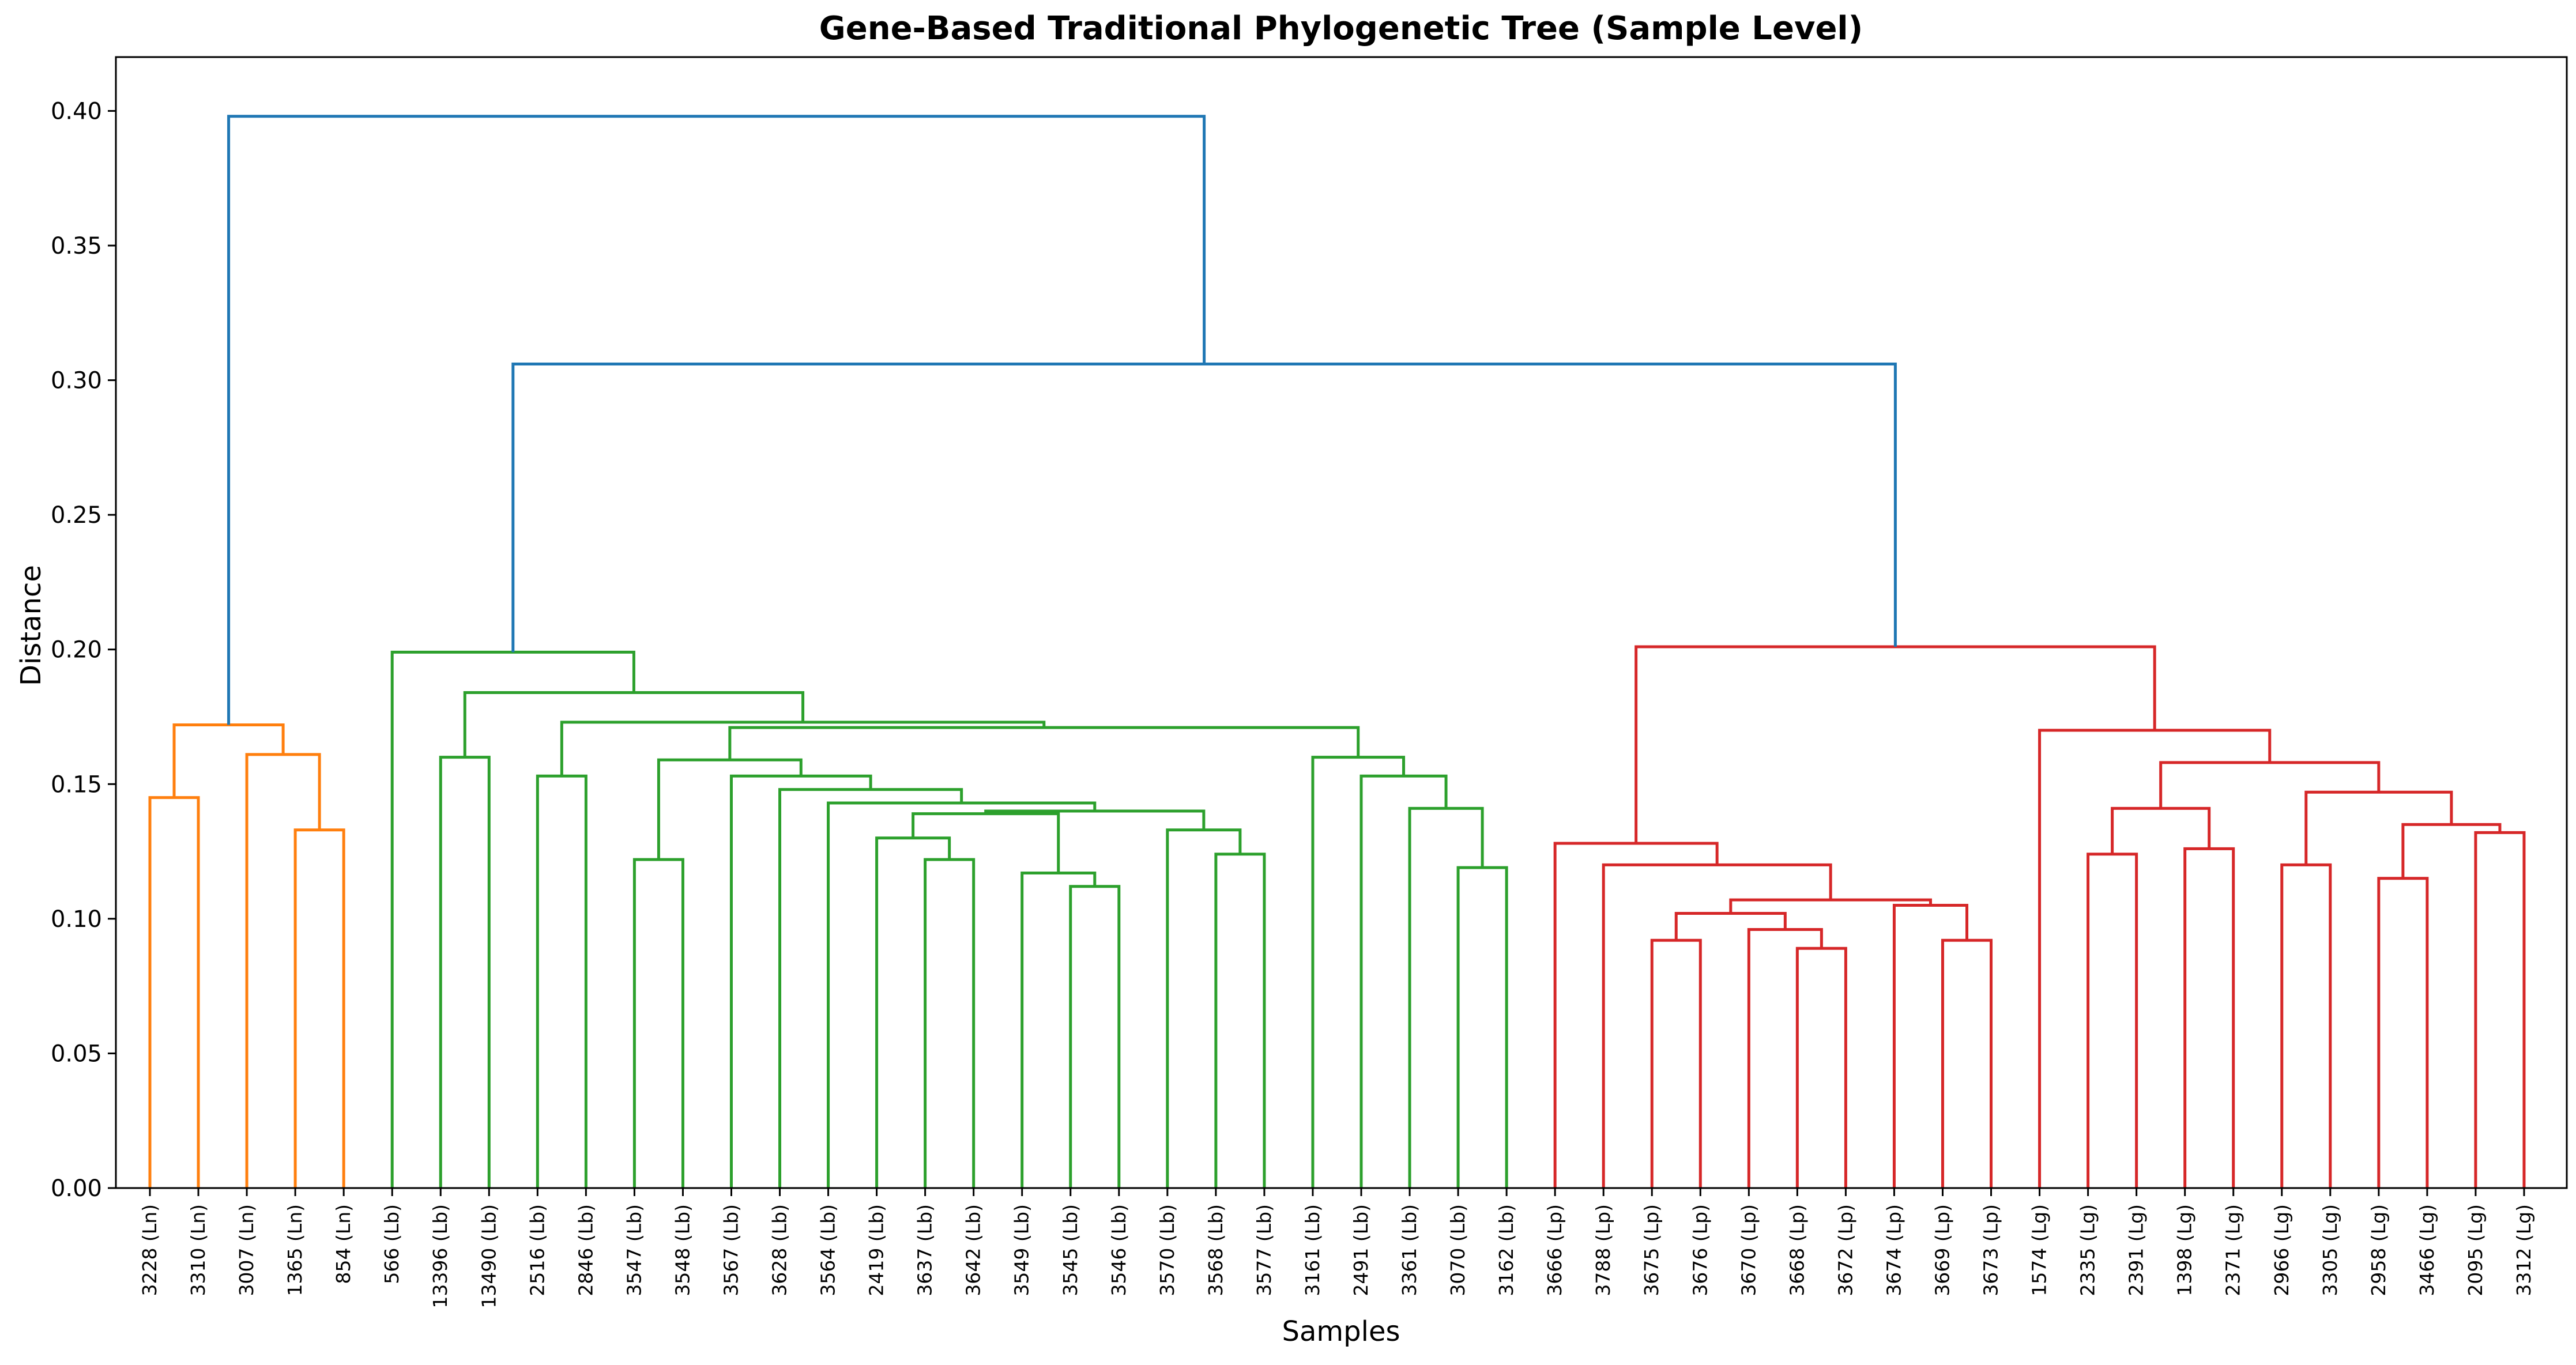  What do you see at coordinates (2039, 1250) in the screenshot?
I see `leaf-label-39: 1574 (Lg)` at bounding box center [2039, 1250].